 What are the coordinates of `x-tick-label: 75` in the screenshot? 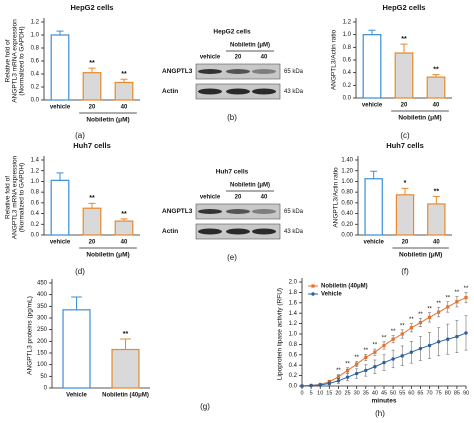 It's located at (439, 393).